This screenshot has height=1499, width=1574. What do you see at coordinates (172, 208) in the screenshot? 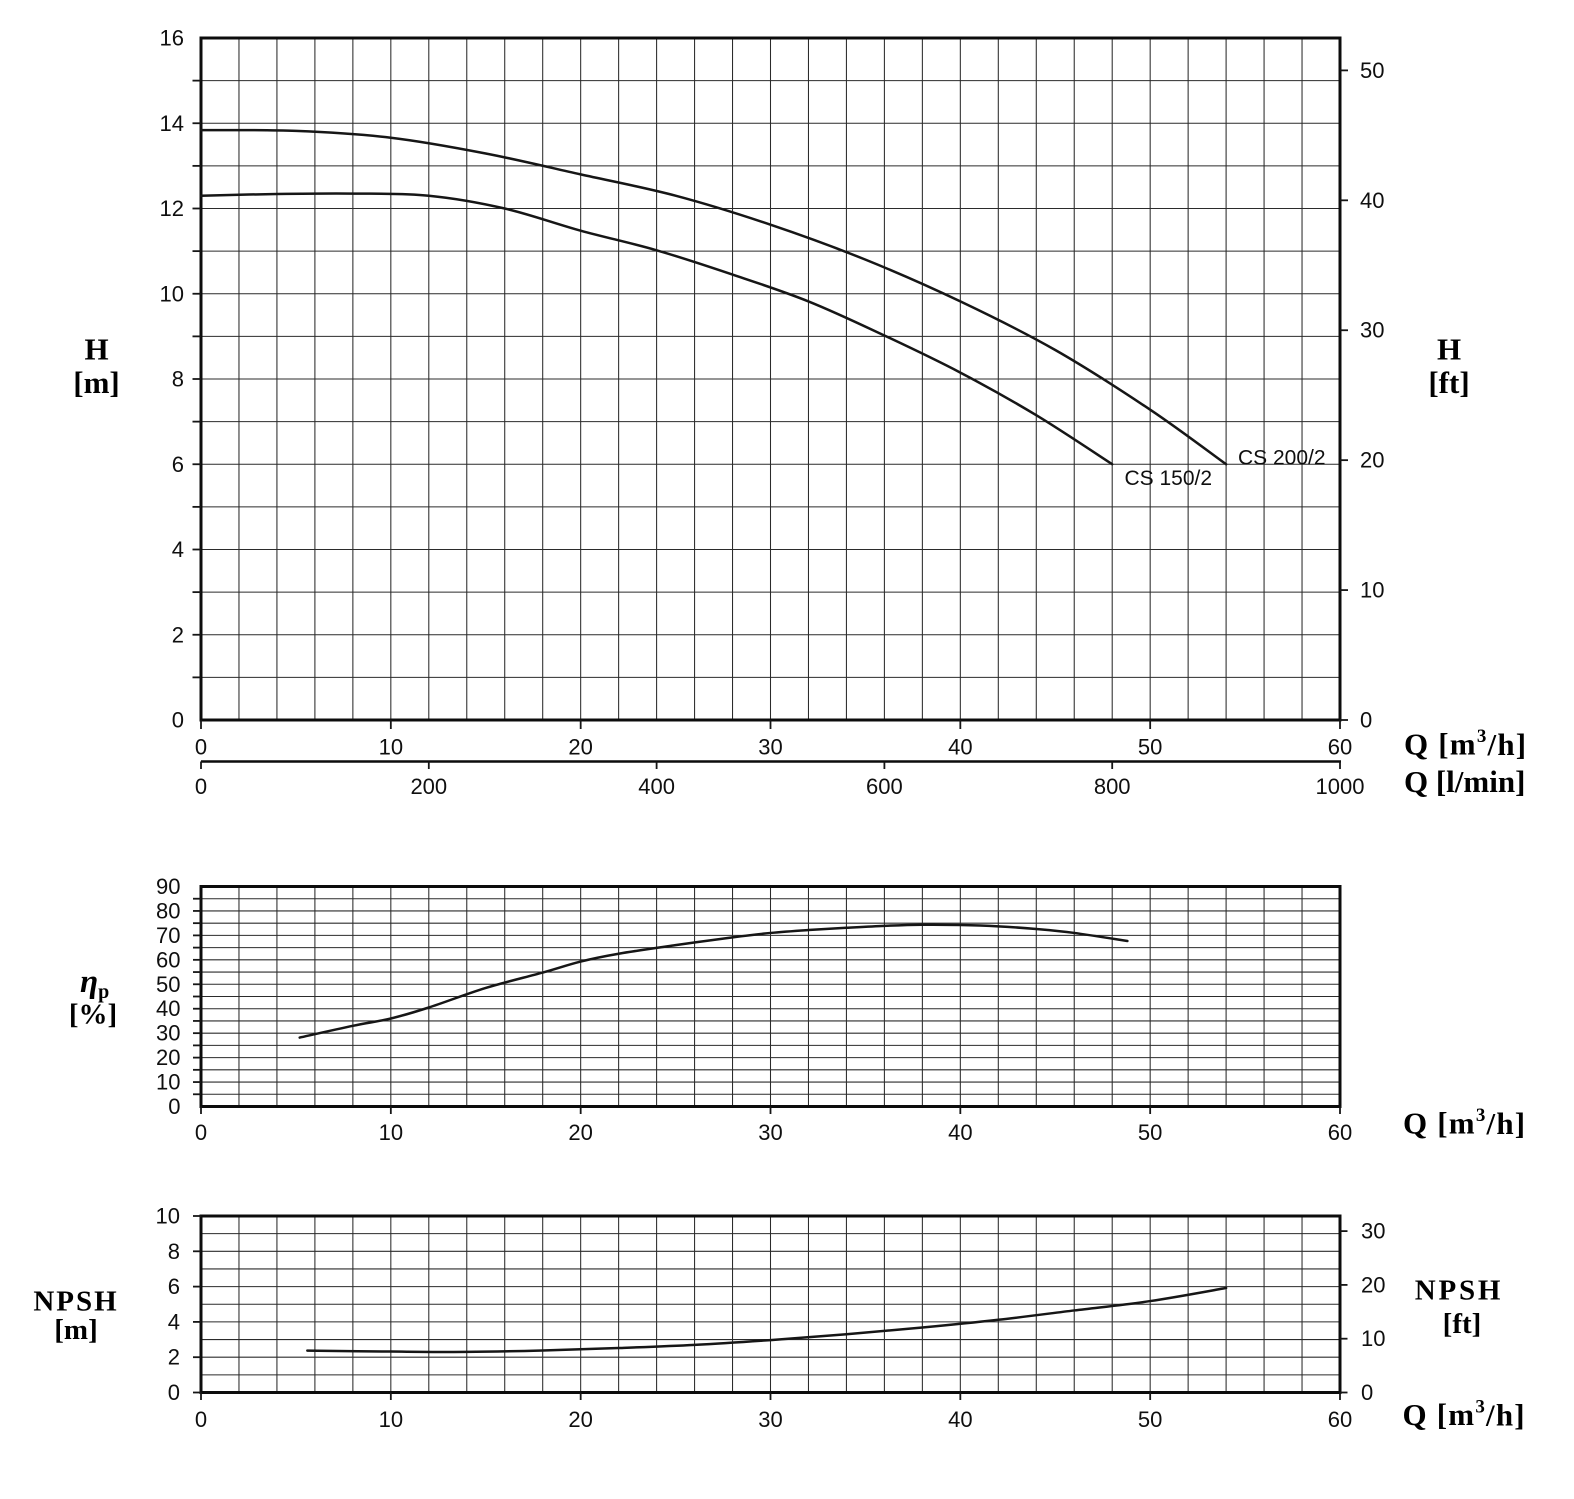
I see `svg-text: 12` at bounding box center [172, 208].